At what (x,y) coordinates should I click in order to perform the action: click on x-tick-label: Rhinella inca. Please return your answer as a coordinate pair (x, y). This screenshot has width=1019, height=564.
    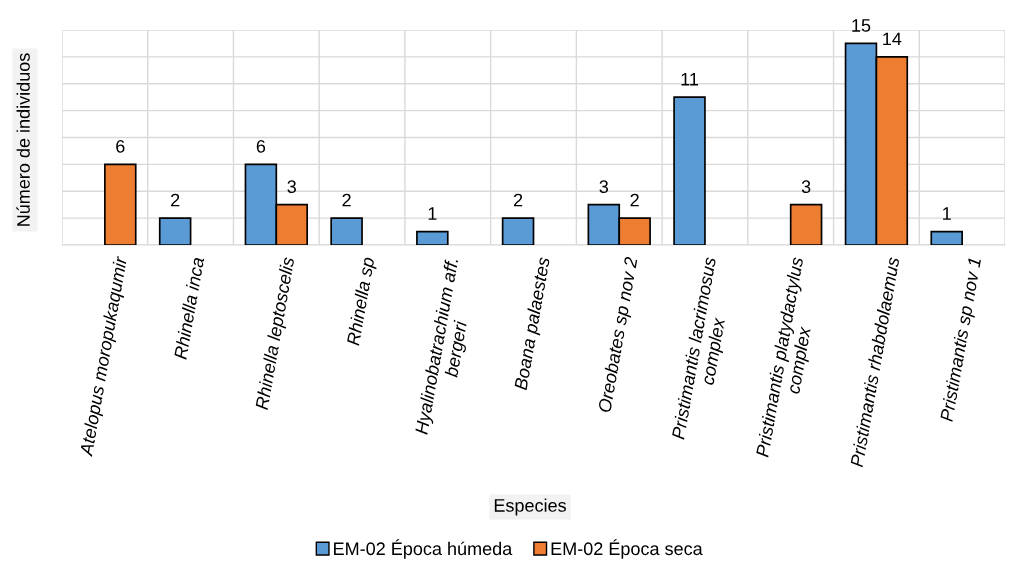
    Looking at the image, I should click on (189, 308).